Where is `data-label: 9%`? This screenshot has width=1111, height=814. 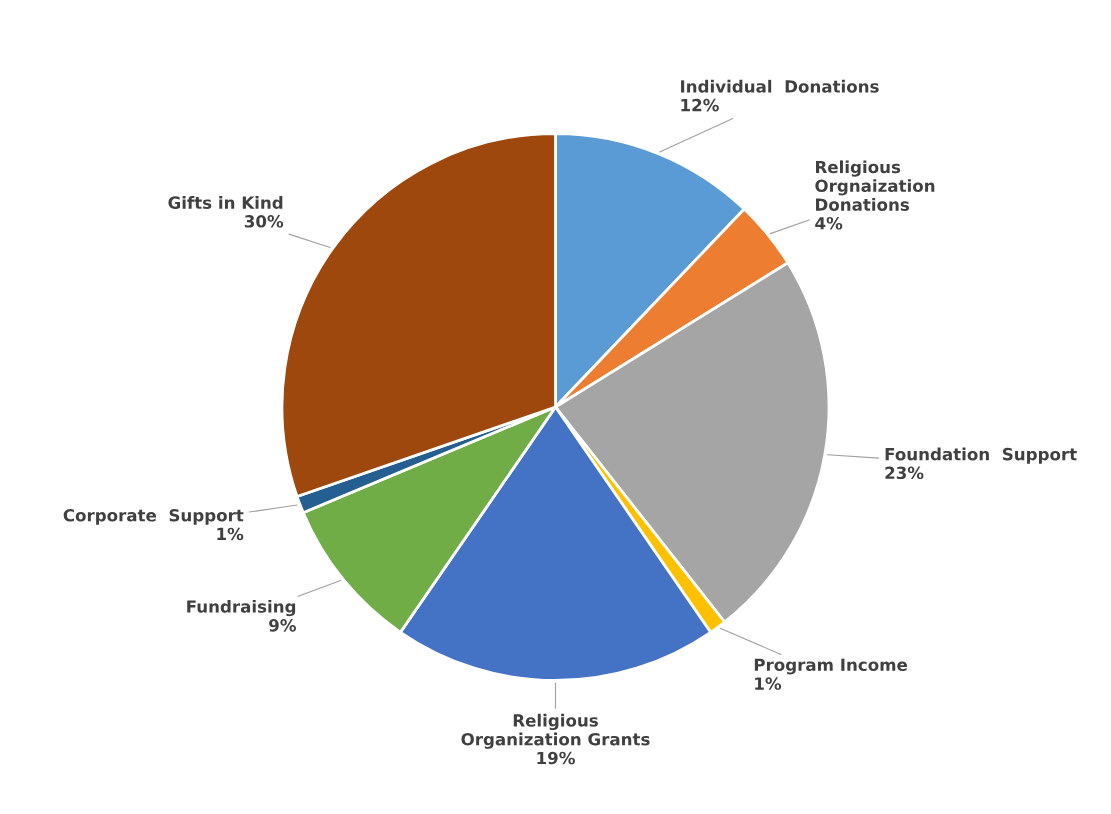 data-label: 9% is located at coordinates (282, 625).